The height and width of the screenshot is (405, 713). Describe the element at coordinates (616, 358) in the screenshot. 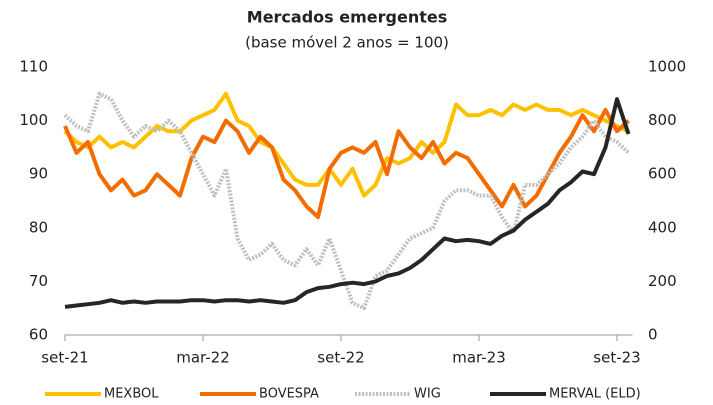

I see `x-tick-label: set-23` at that location.